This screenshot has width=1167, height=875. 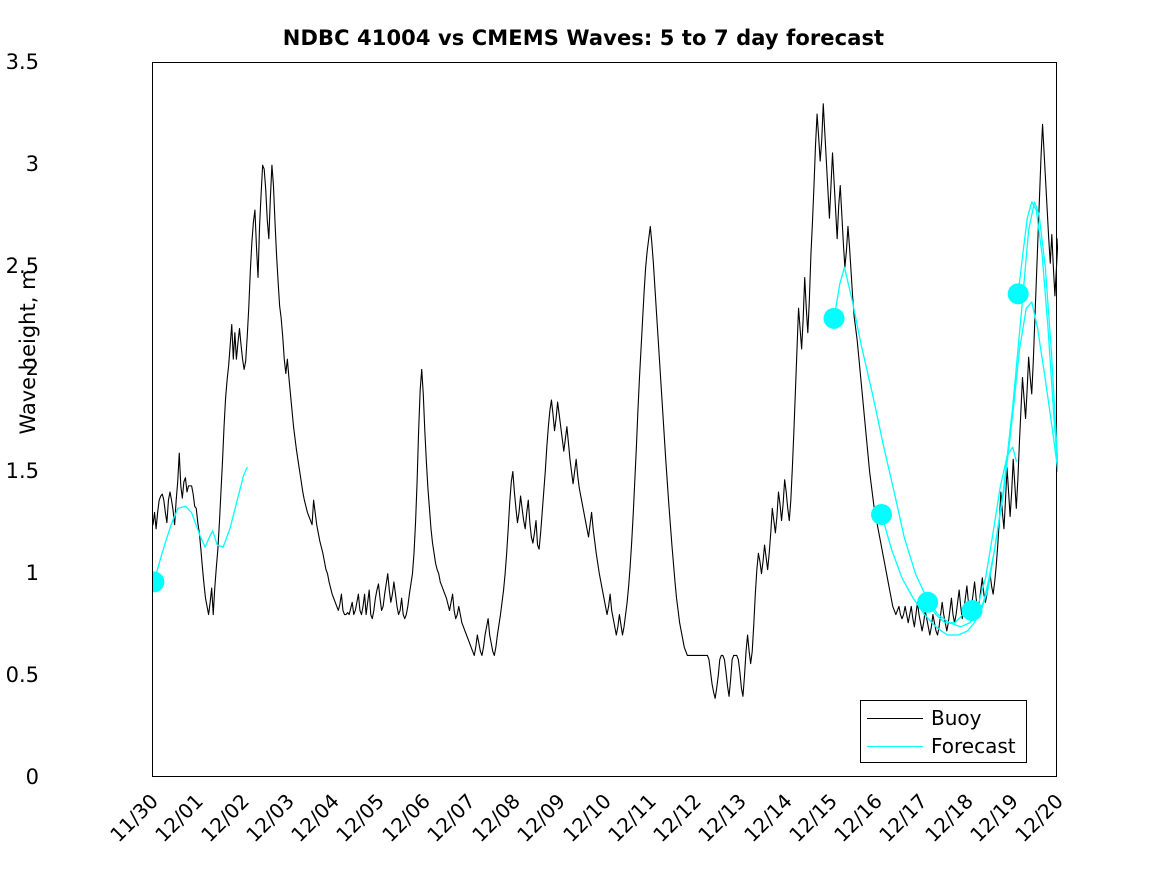 What do you see at coordinates (895, 718) in the screenshot?
I see `legend-line-buoy-icon` at bounding box center [895, 718].